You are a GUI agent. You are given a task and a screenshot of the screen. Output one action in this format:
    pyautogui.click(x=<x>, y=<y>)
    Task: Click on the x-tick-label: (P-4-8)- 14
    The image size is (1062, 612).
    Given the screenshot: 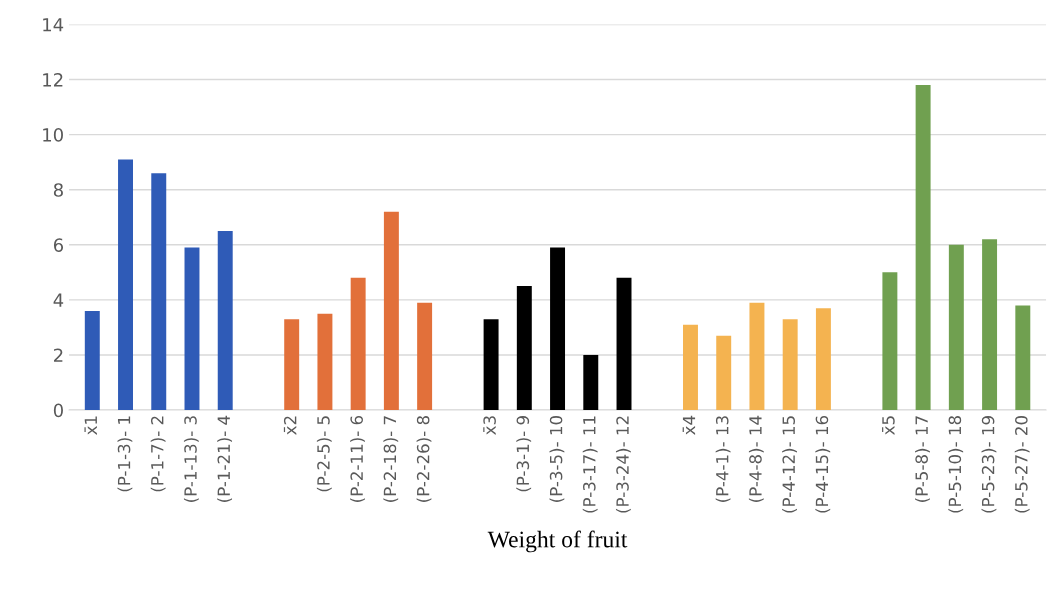 What is the action you would take?
    pyautogui.click(x=756, y=458)
    